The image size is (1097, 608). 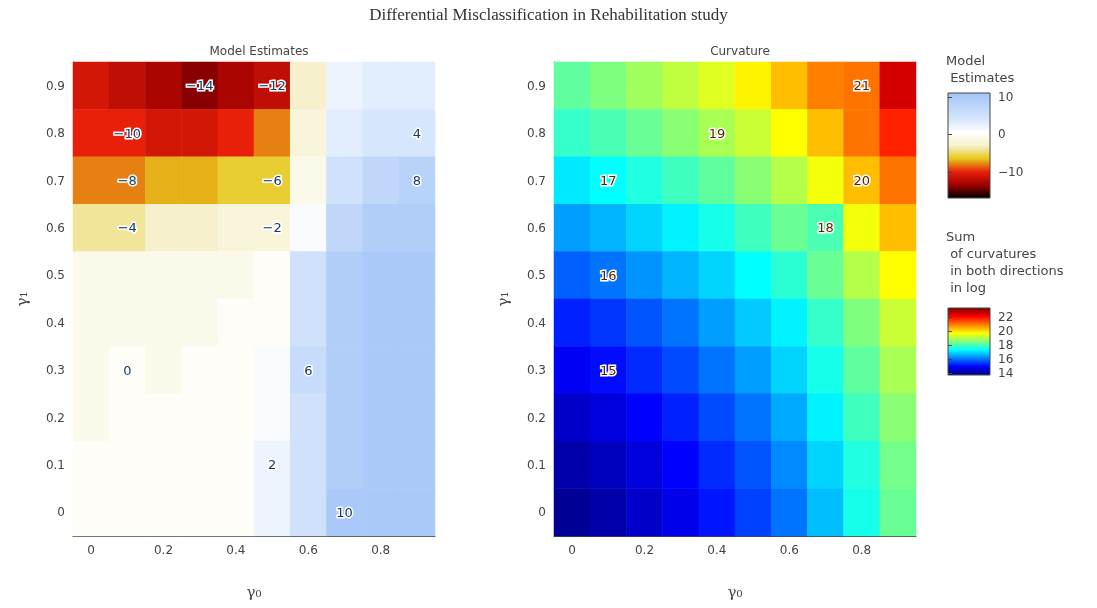 I want to click on data-label: 6, so click(x=308, y=370).